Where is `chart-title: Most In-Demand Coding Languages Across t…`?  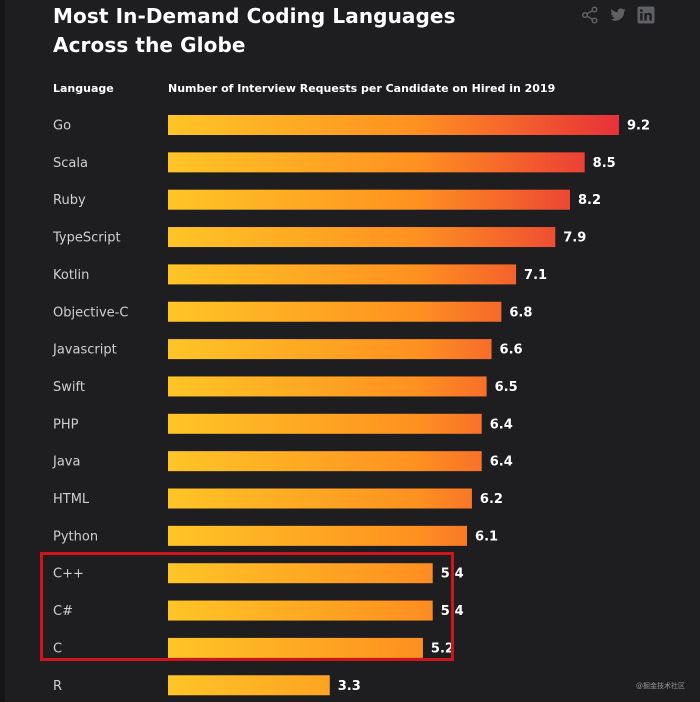 chart-title: Most In-Demand Coding Languages Across t… is located at coordinates (254, 31).